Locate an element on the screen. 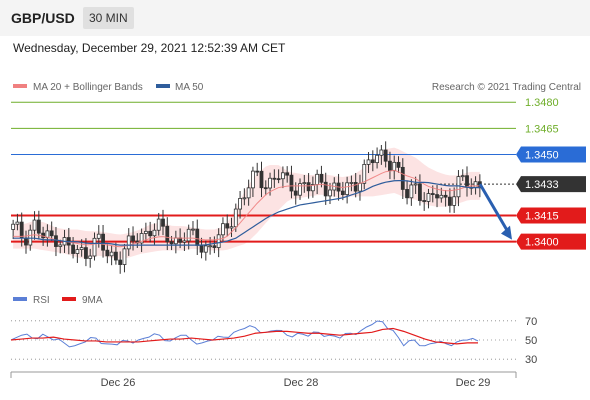  chart-header: GBP/USD 30 MIN is located at coordinates (295, 18).